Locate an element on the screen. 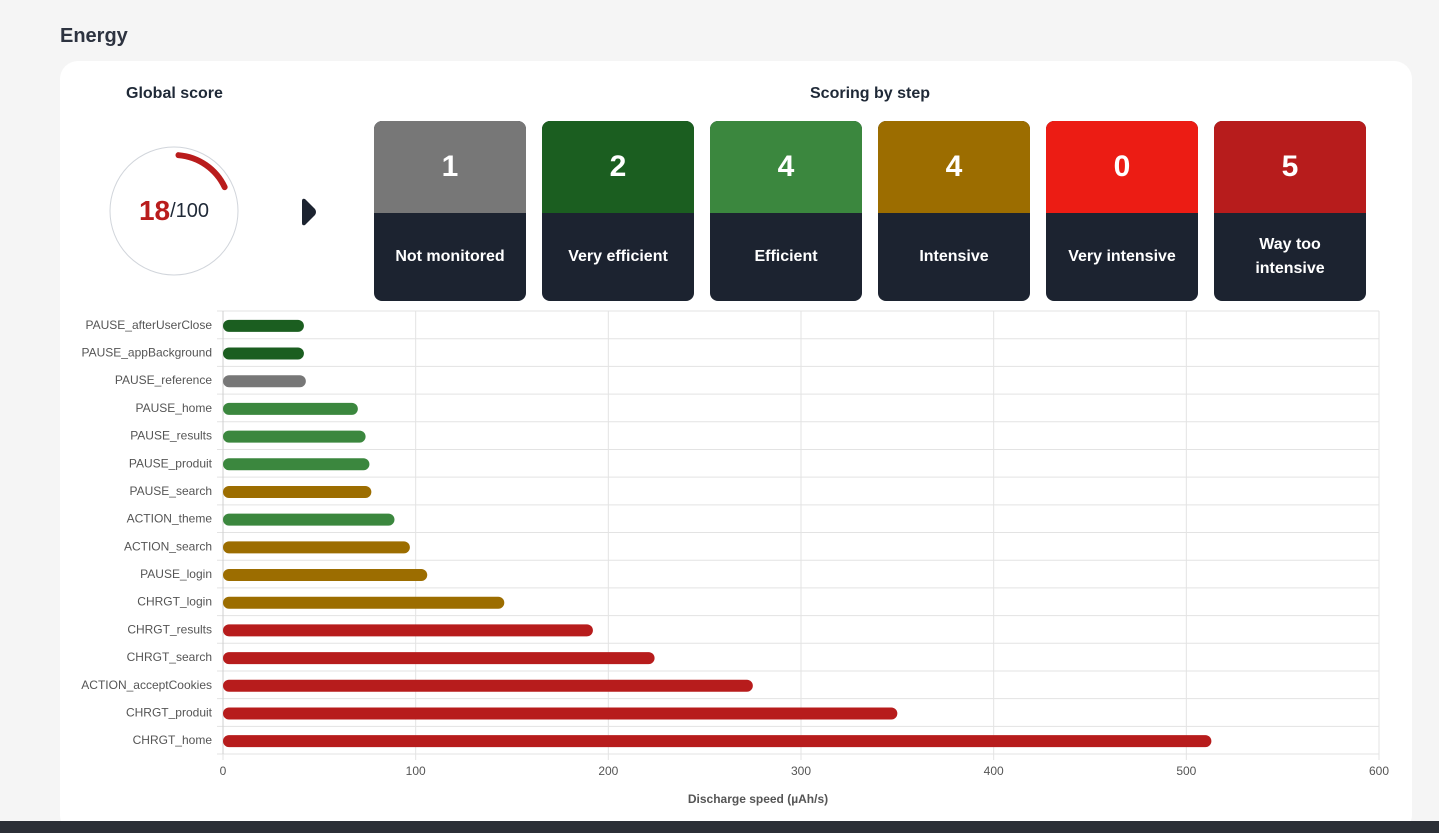 Image resolution: width=1439 pixels, height=833 pixels. tile-label: Efficient is located at coordinates (786, 256).